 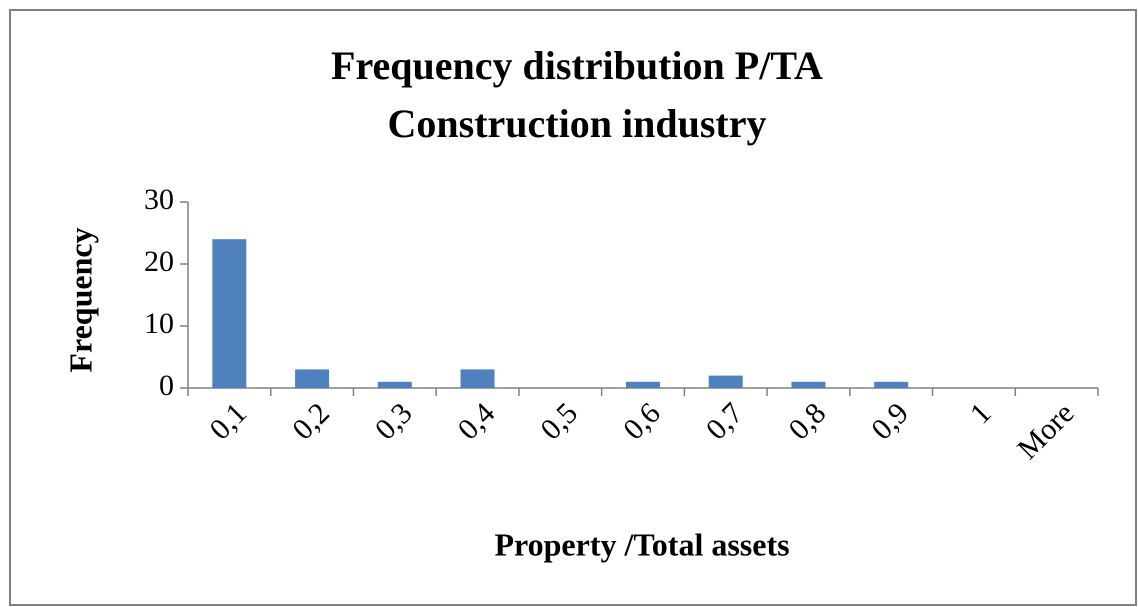 What do you see at coordinates (641, 544) in the screenshot?
I see `x-axis-title: Property /Total assets` at bounding box center [641, 544].